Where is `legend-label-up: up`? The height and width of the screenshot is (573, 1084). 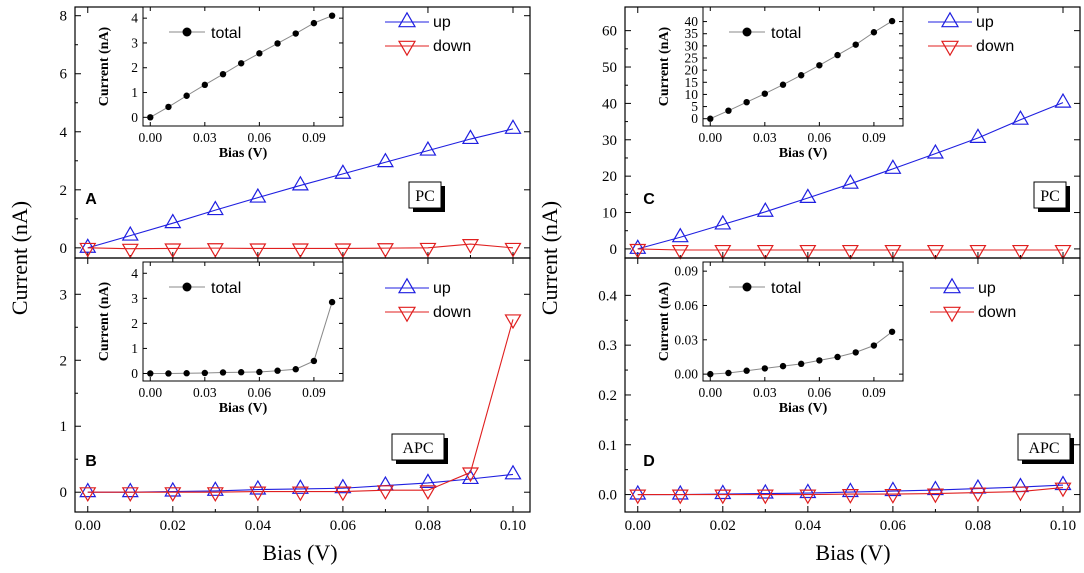 legend-label-up: up is located at coordinates (442, 288).